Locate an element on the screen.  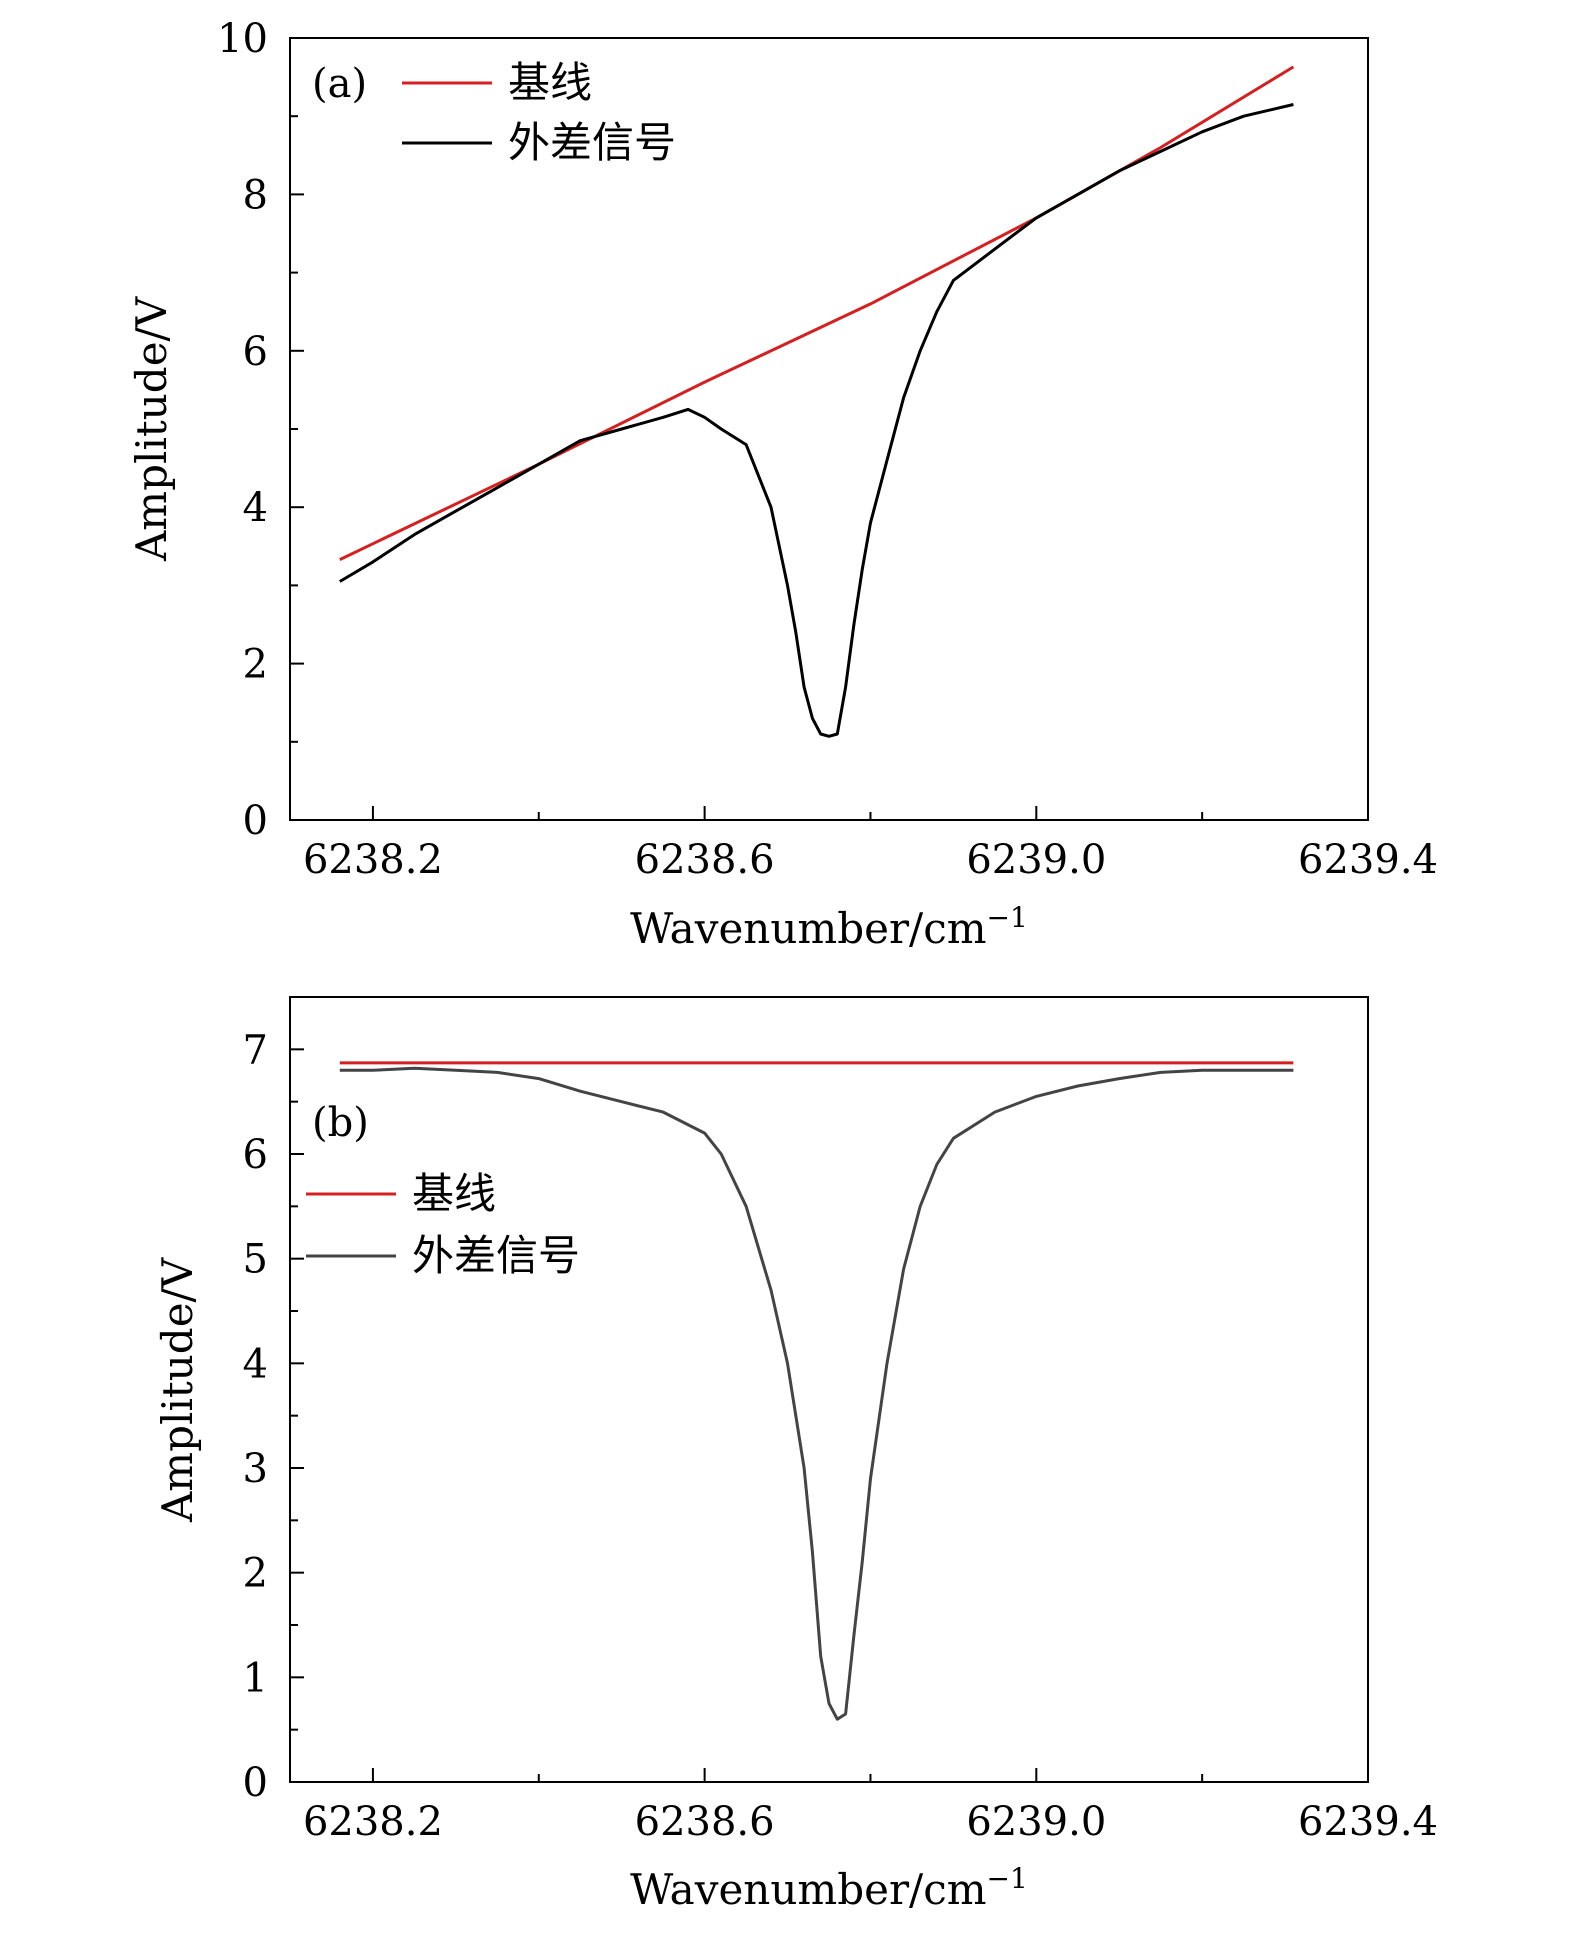
panel-label-b: (b) is located at coordinates (340, 1123).